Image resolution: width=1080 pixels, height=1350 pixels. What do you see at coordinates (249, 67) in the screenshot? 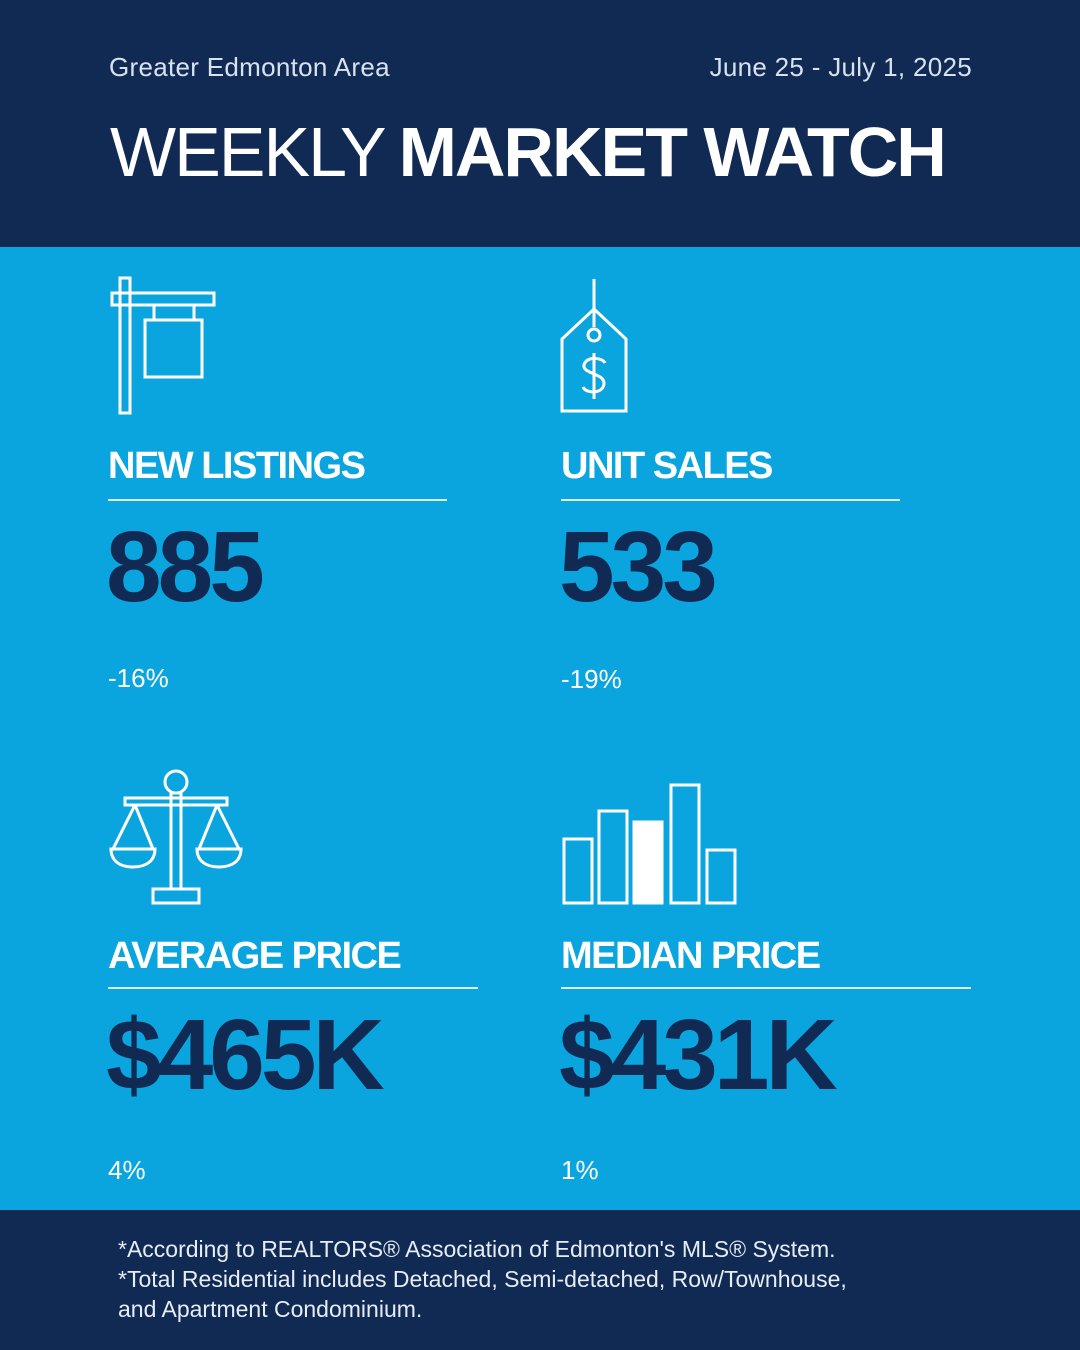
I see `region-label: Greater Edmonton Area` at bounding box center [249, 67].